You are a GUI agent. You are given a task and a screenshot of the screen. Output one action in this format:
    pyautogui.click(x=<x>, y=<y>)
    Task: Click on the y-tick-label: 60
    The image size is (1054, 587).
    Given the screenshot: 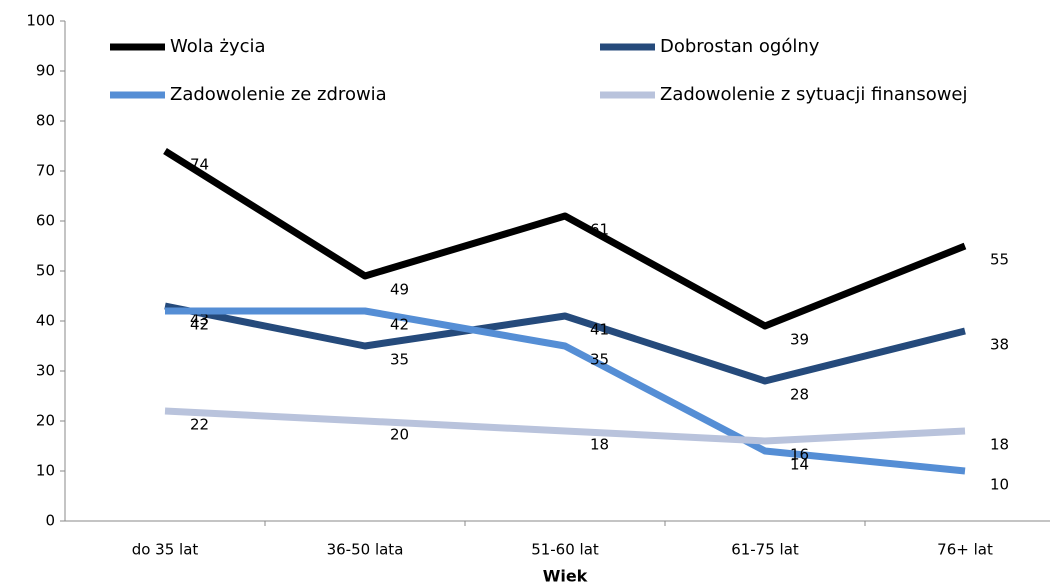 What is the action you would take?
    pyautogui.click(x=45, y=221)
    